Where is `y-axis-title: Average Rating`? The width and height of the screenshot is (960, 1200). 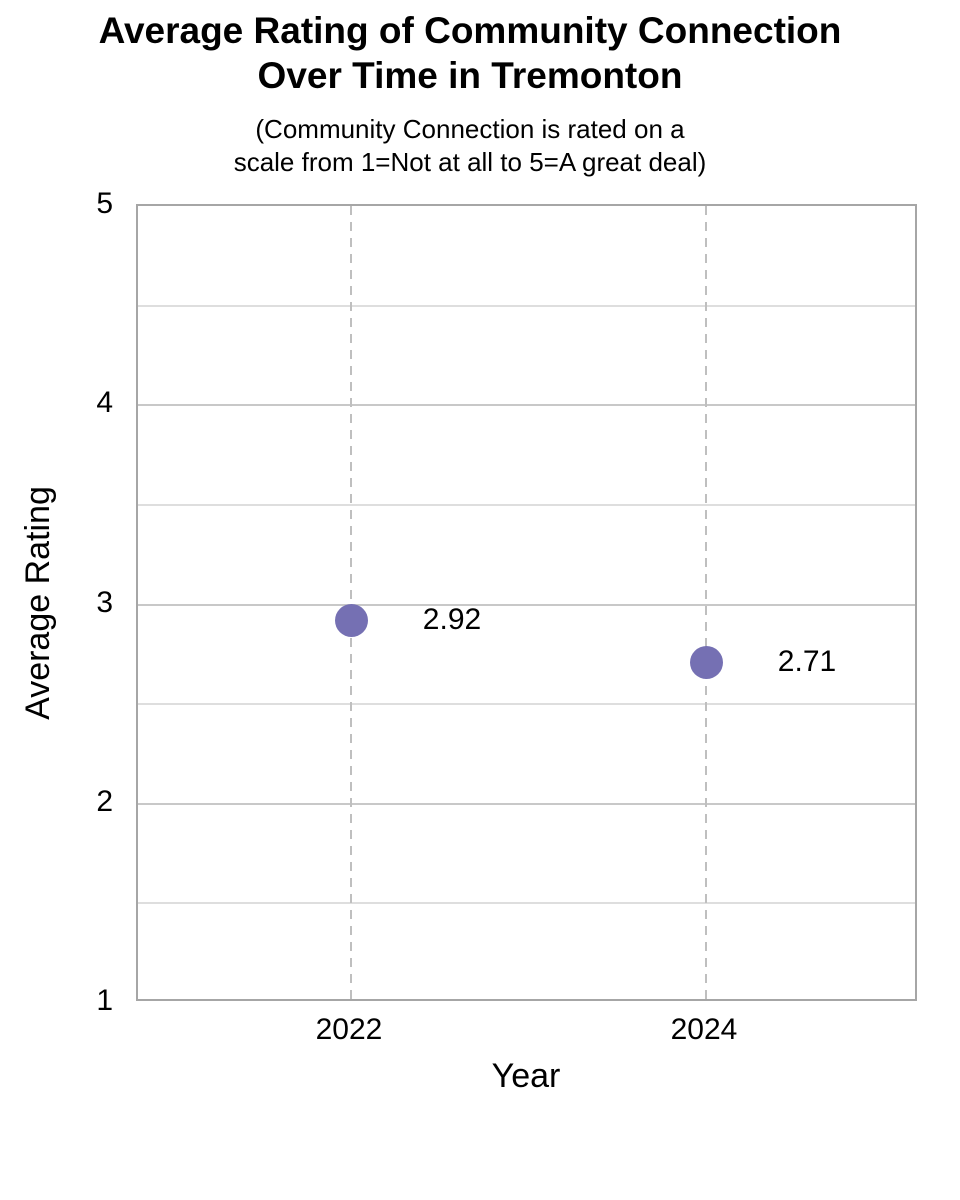
y-axis-title: Average Rating is located at coordinates (38, 603).